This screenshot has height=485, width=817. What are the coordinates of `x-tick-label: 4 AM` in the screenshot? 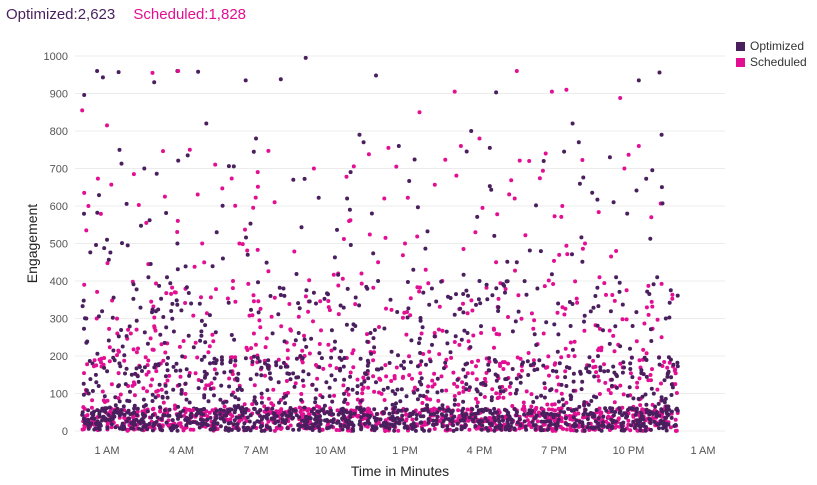 It's located at (181, 451).